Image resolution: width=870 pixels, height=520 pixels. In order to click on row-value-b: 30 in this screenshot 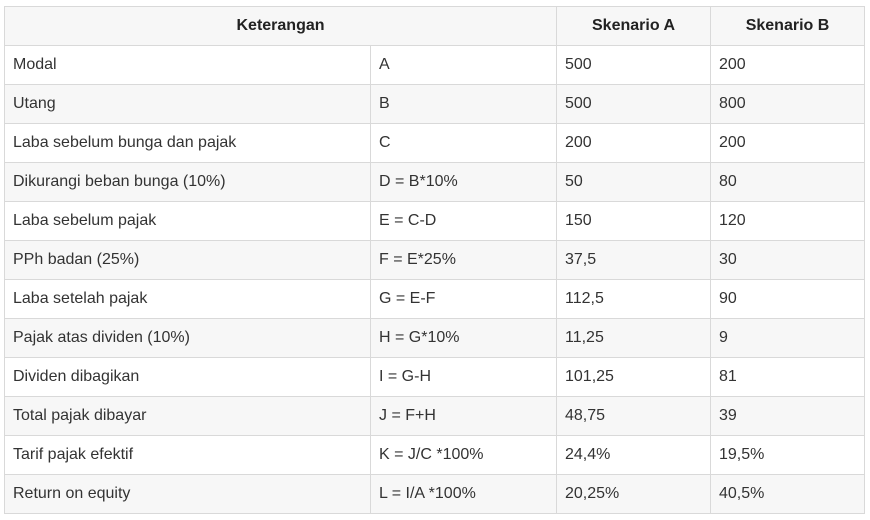, I will do `click(787, 260)`.